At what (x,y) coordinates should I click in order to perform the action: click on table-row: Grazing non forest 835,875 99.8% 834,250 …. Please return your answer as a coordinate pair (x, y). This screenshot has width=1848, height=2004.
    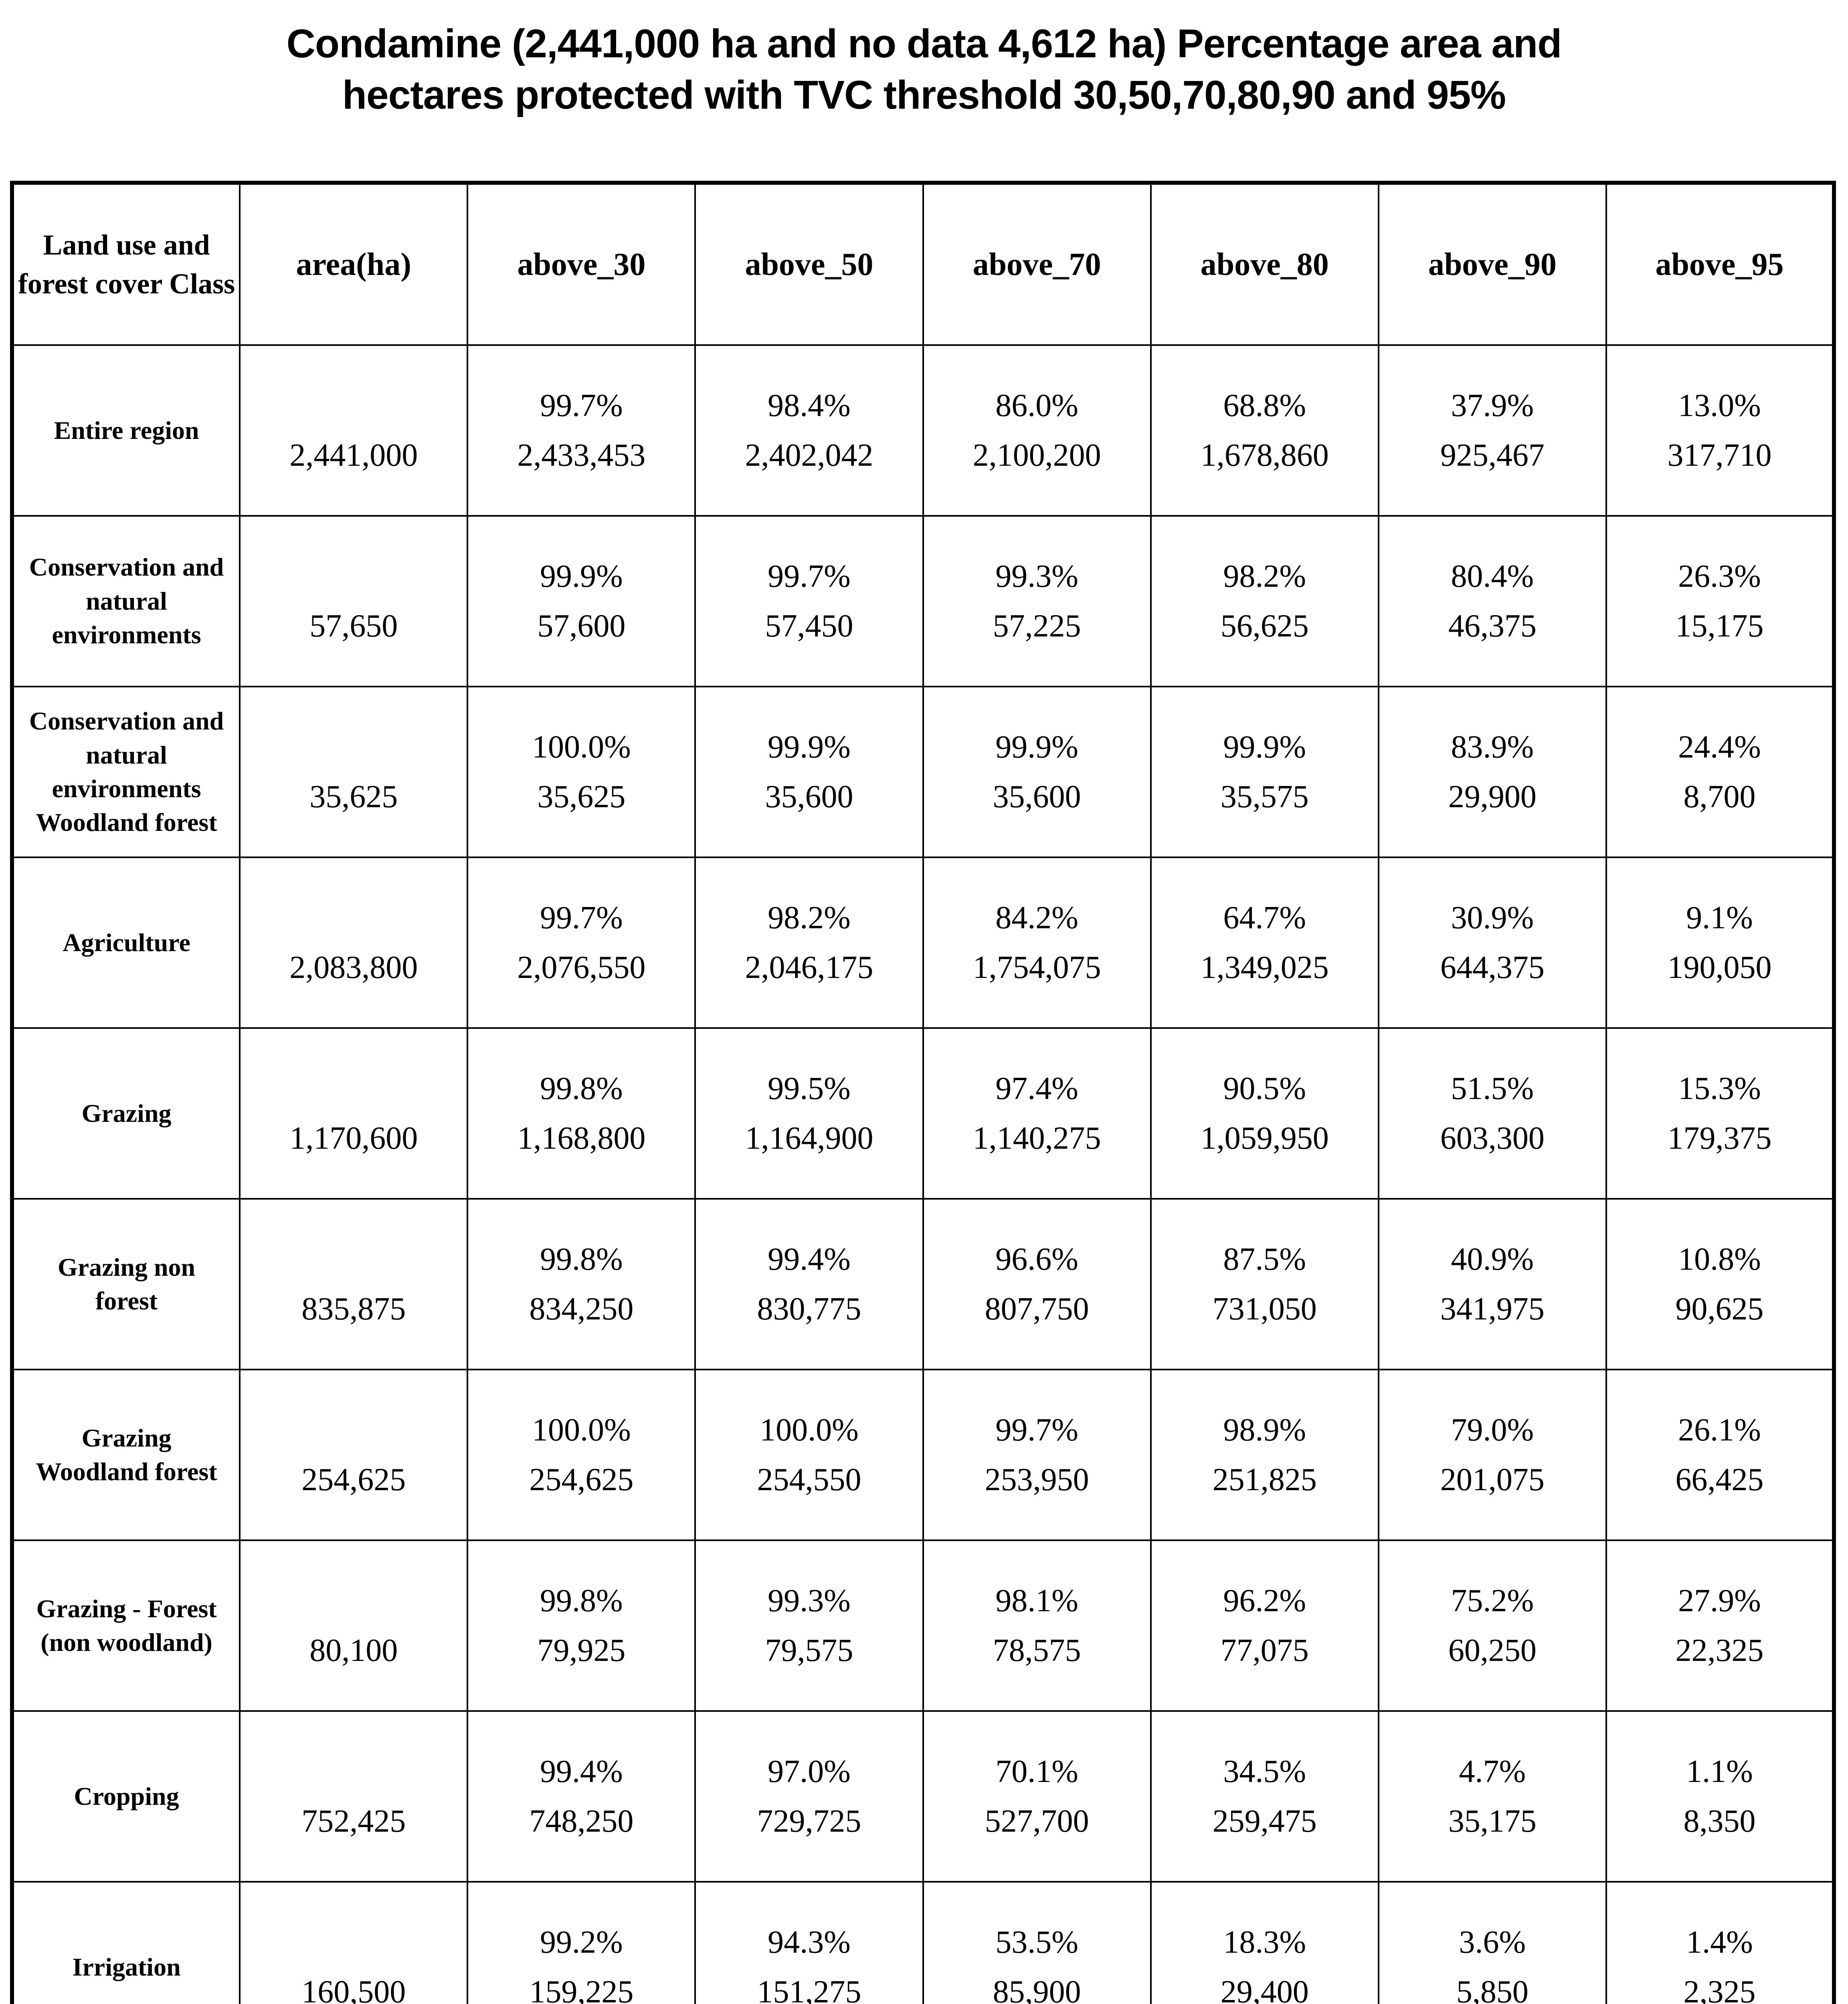
    Looking at the image, I should click on (923, 1284).